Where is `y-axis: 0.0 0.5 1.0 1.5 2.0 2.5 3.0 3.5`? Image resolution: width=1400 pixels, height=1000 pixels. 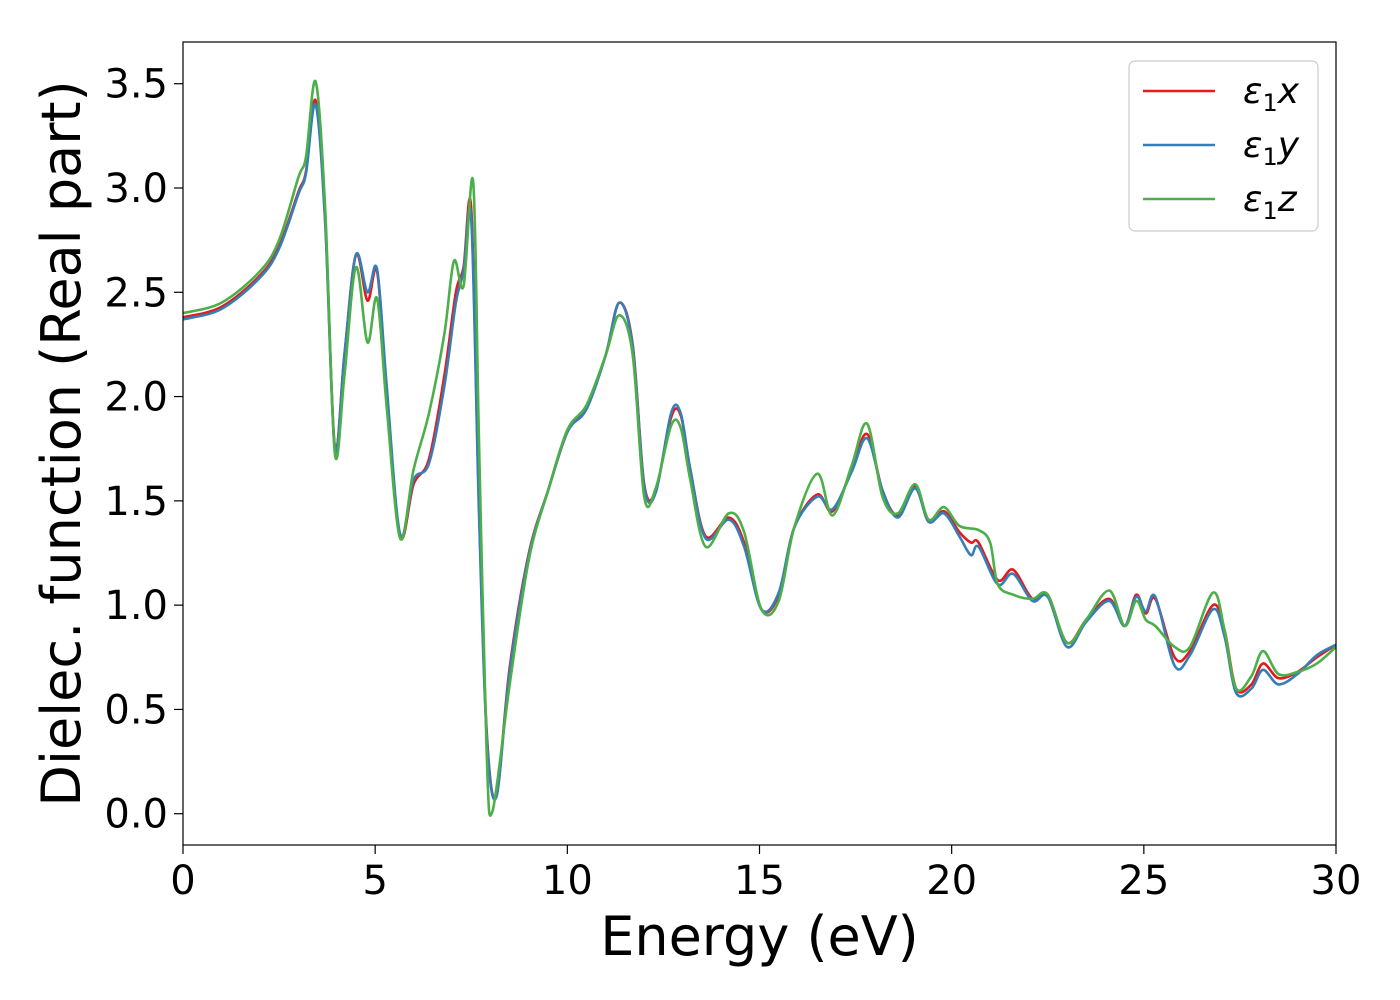 y-axis: 0.0 0.5 1.0 1.5 2.0 2.5 3.0 3.5 is located at coordinates (143, 450).